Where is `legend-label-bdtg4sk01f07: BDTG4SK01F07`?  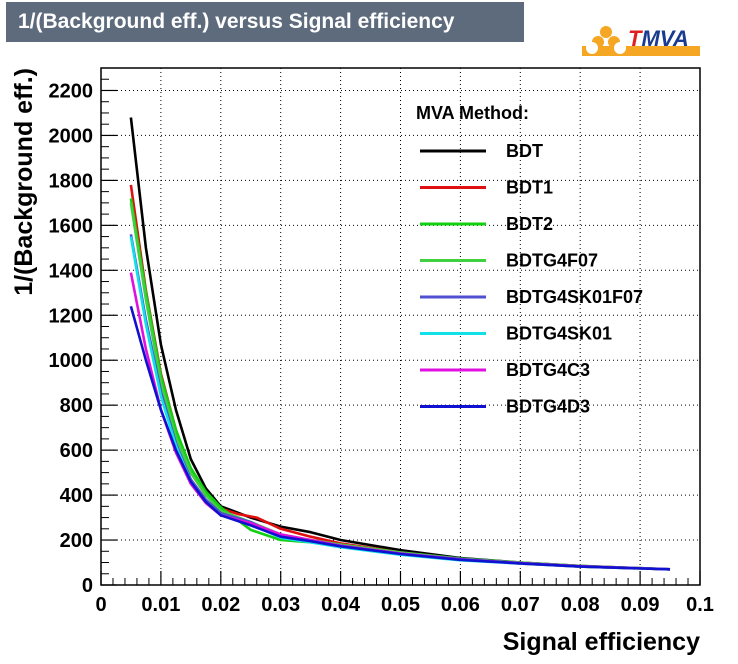
legend-label-bdtg4sk01f07: BDTG4SK01F07 is located at coordinates (574, 297).